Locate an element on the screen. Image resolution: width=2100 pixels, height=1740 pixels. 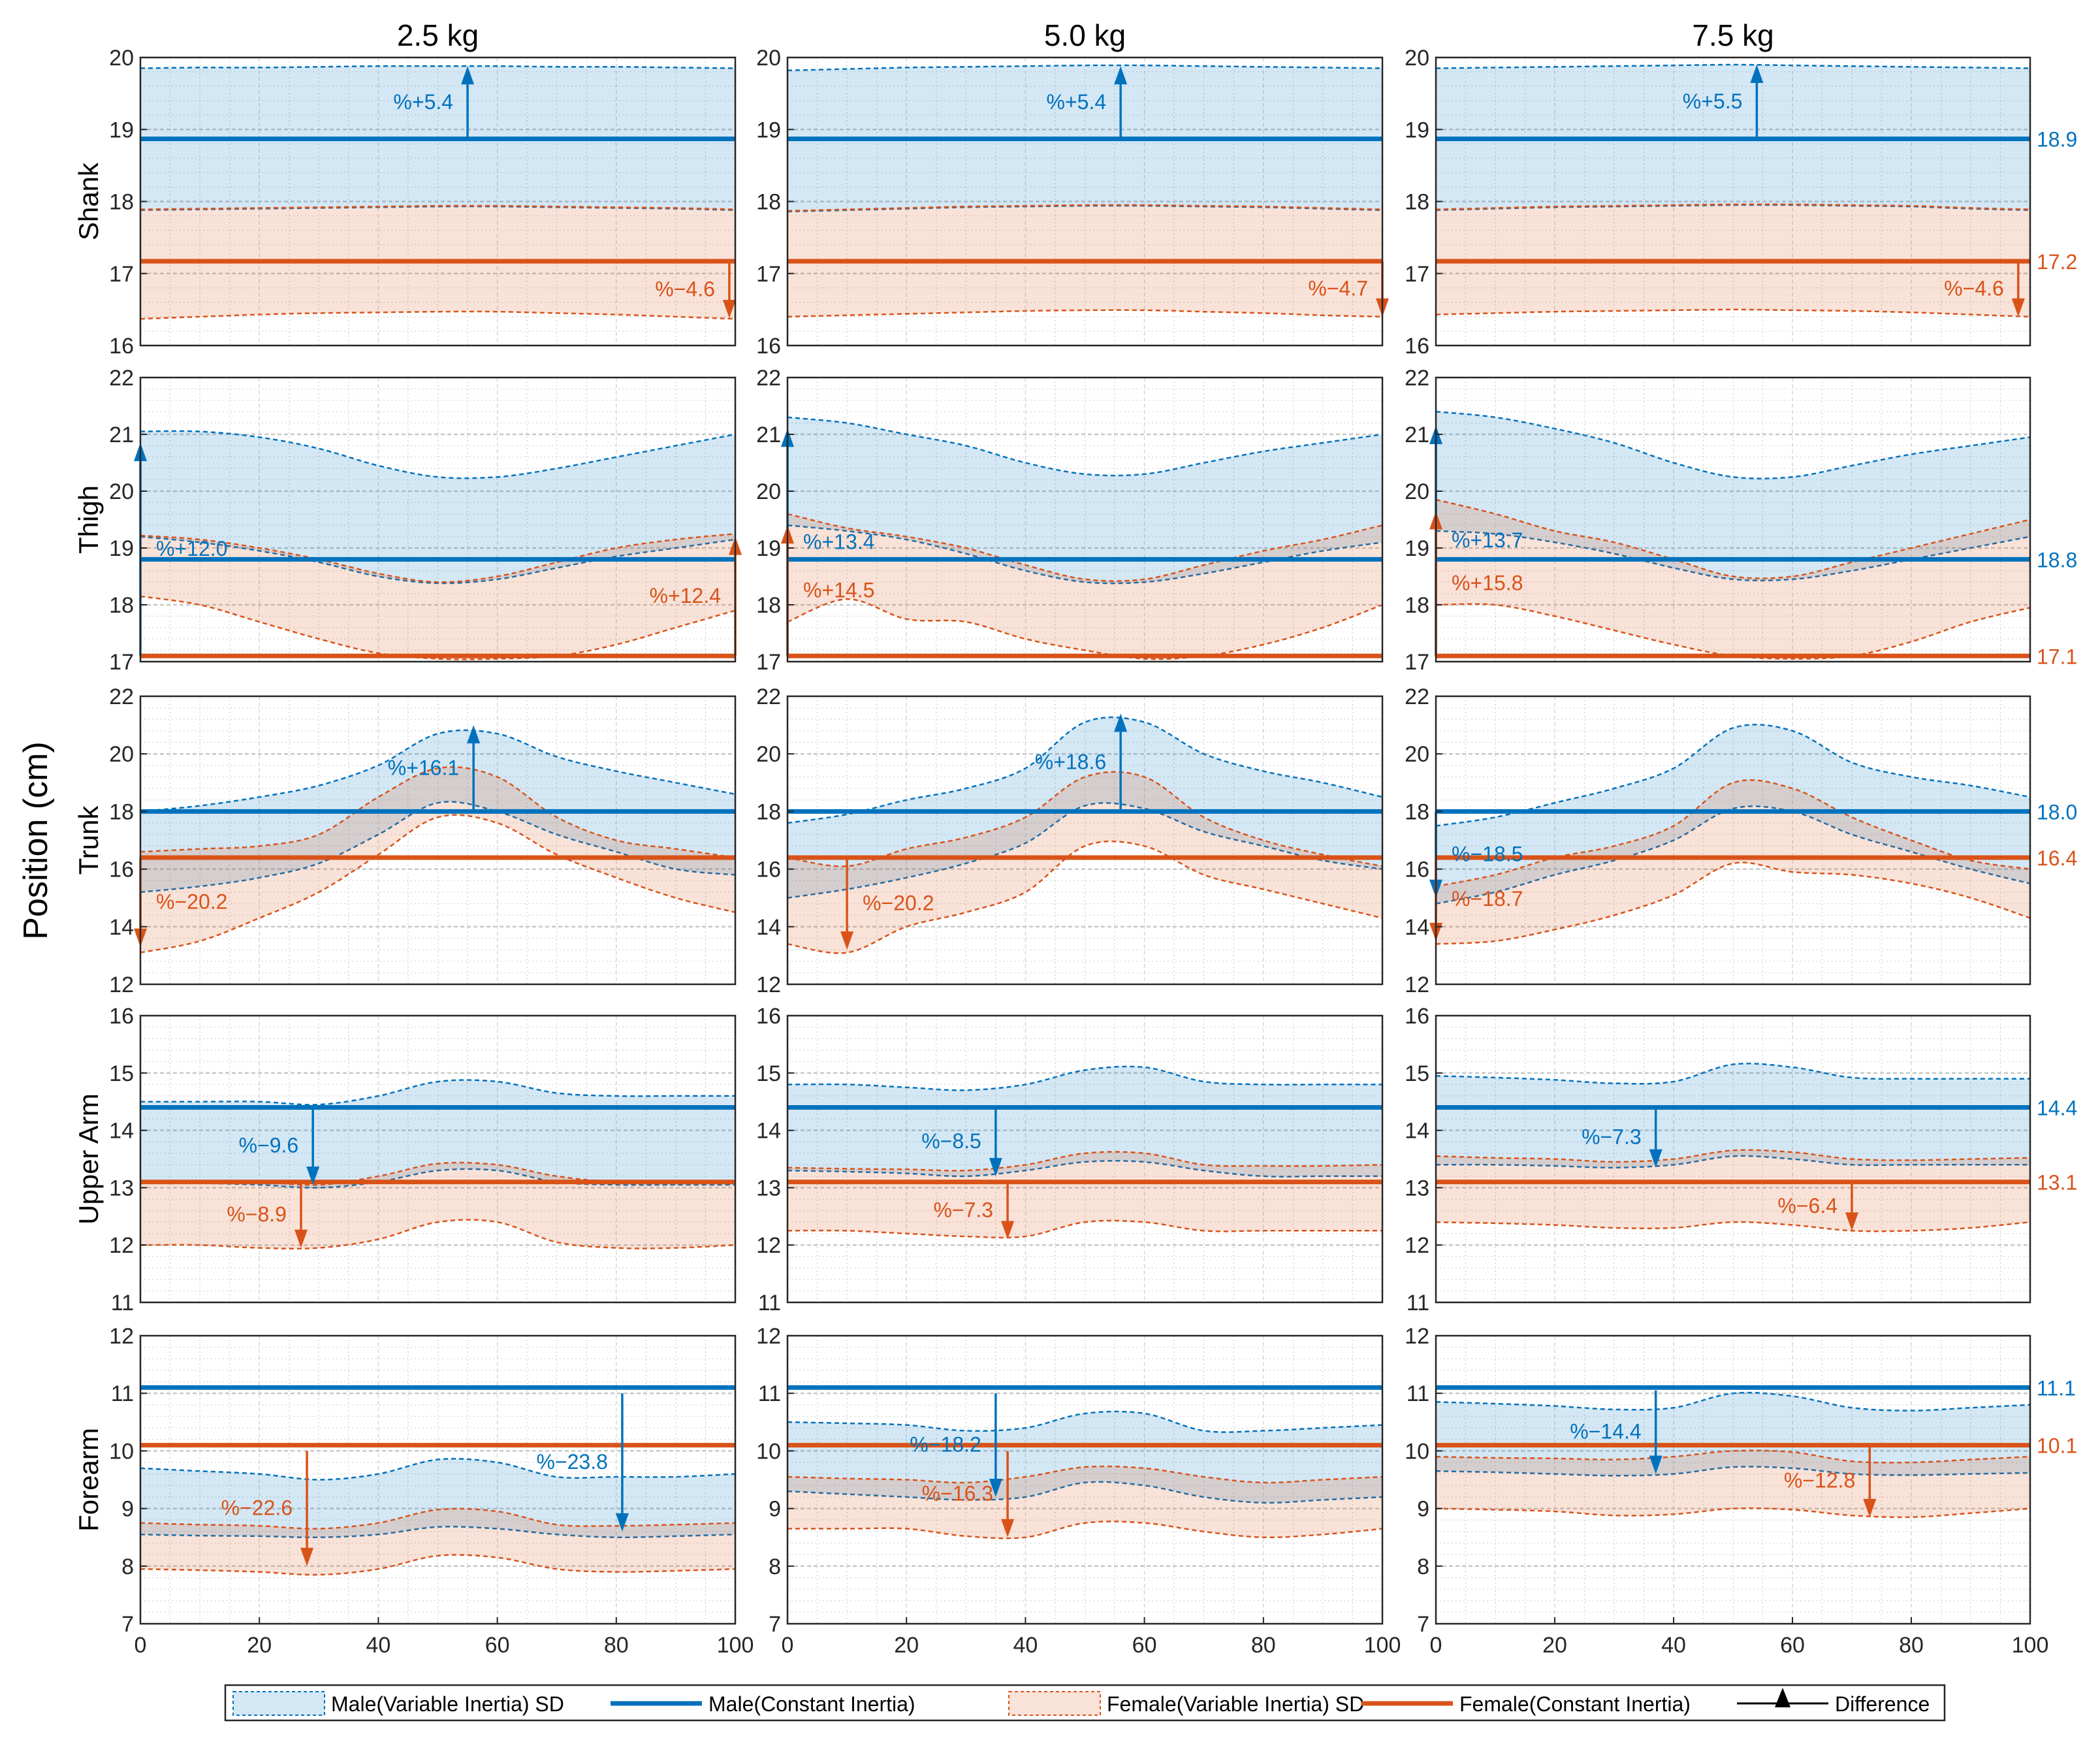
male-difference-label: %+5.5 is located at coordinates (1713, 101).